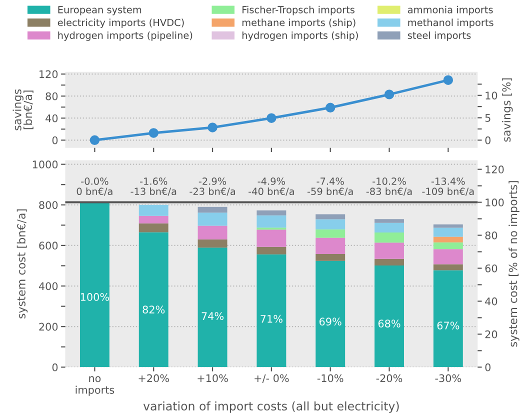  What do you see at coordinates (23, 109) in the screenshot?
I see `y-axis-title: savings [bn€/a]` at bounding box center [23, 109].